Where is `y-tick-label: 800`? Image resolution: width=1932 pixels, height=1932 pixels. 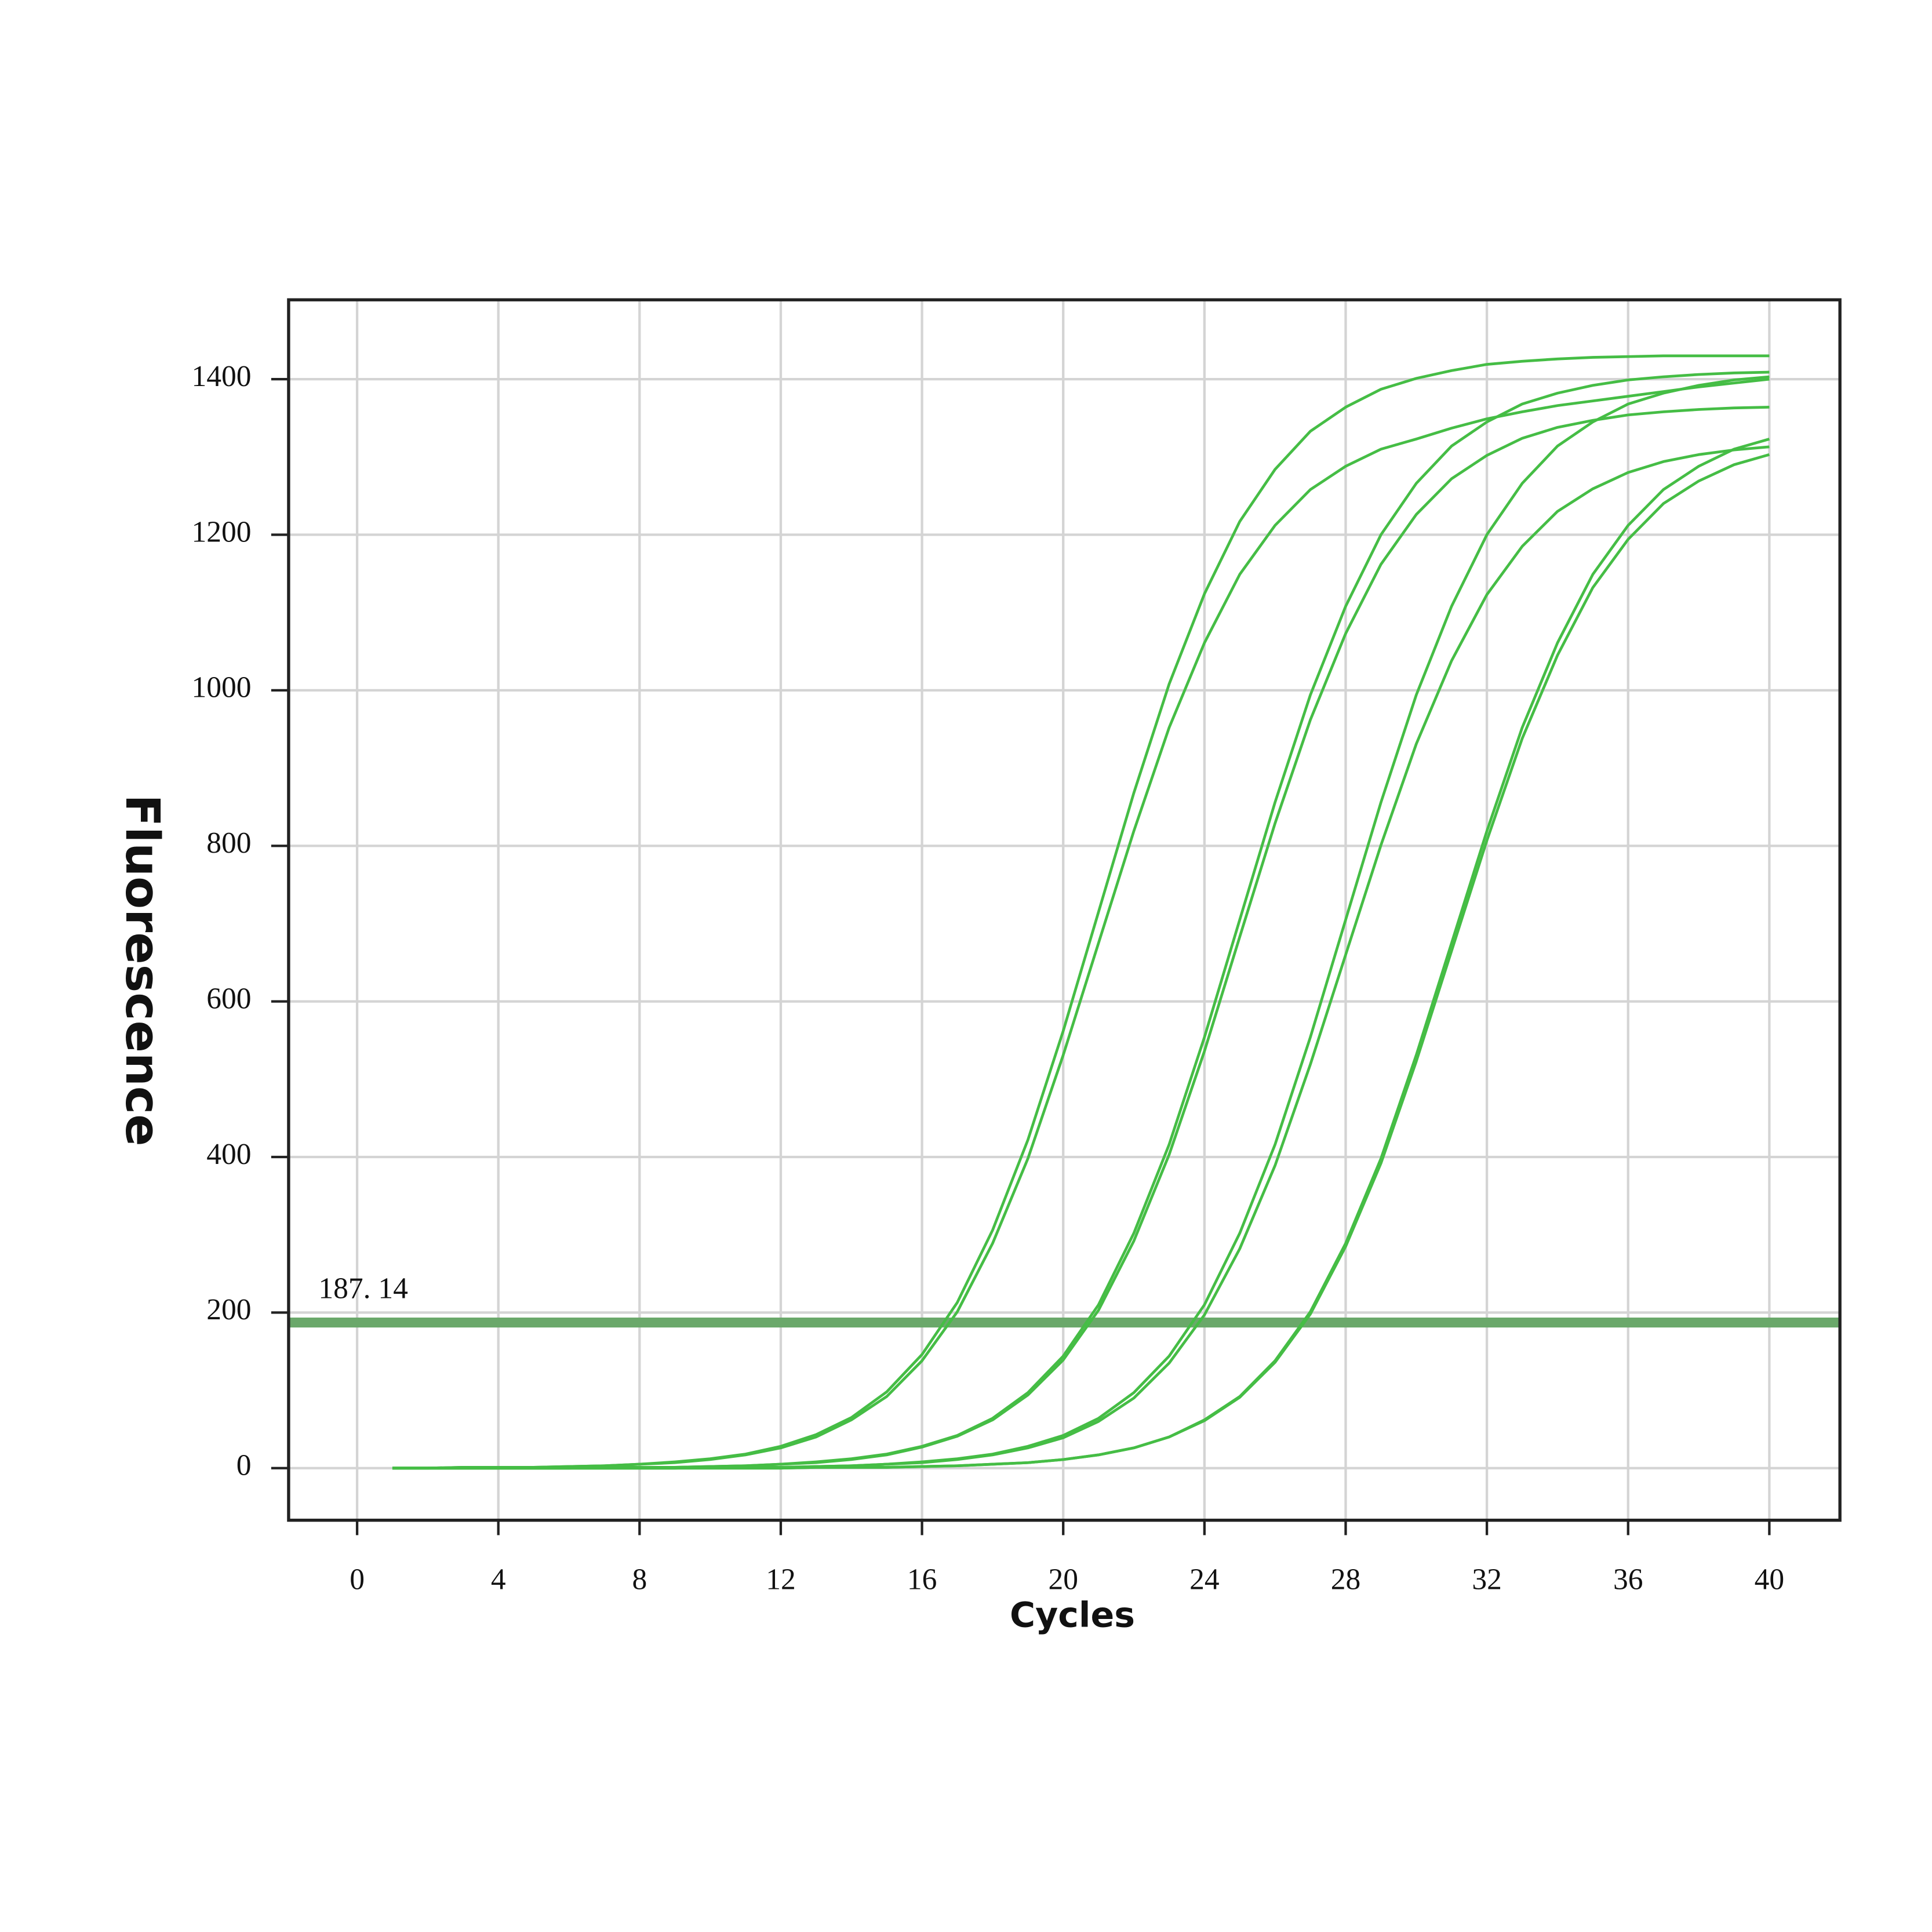 y-tick-label: 800 is located at coordinates (228, 843).